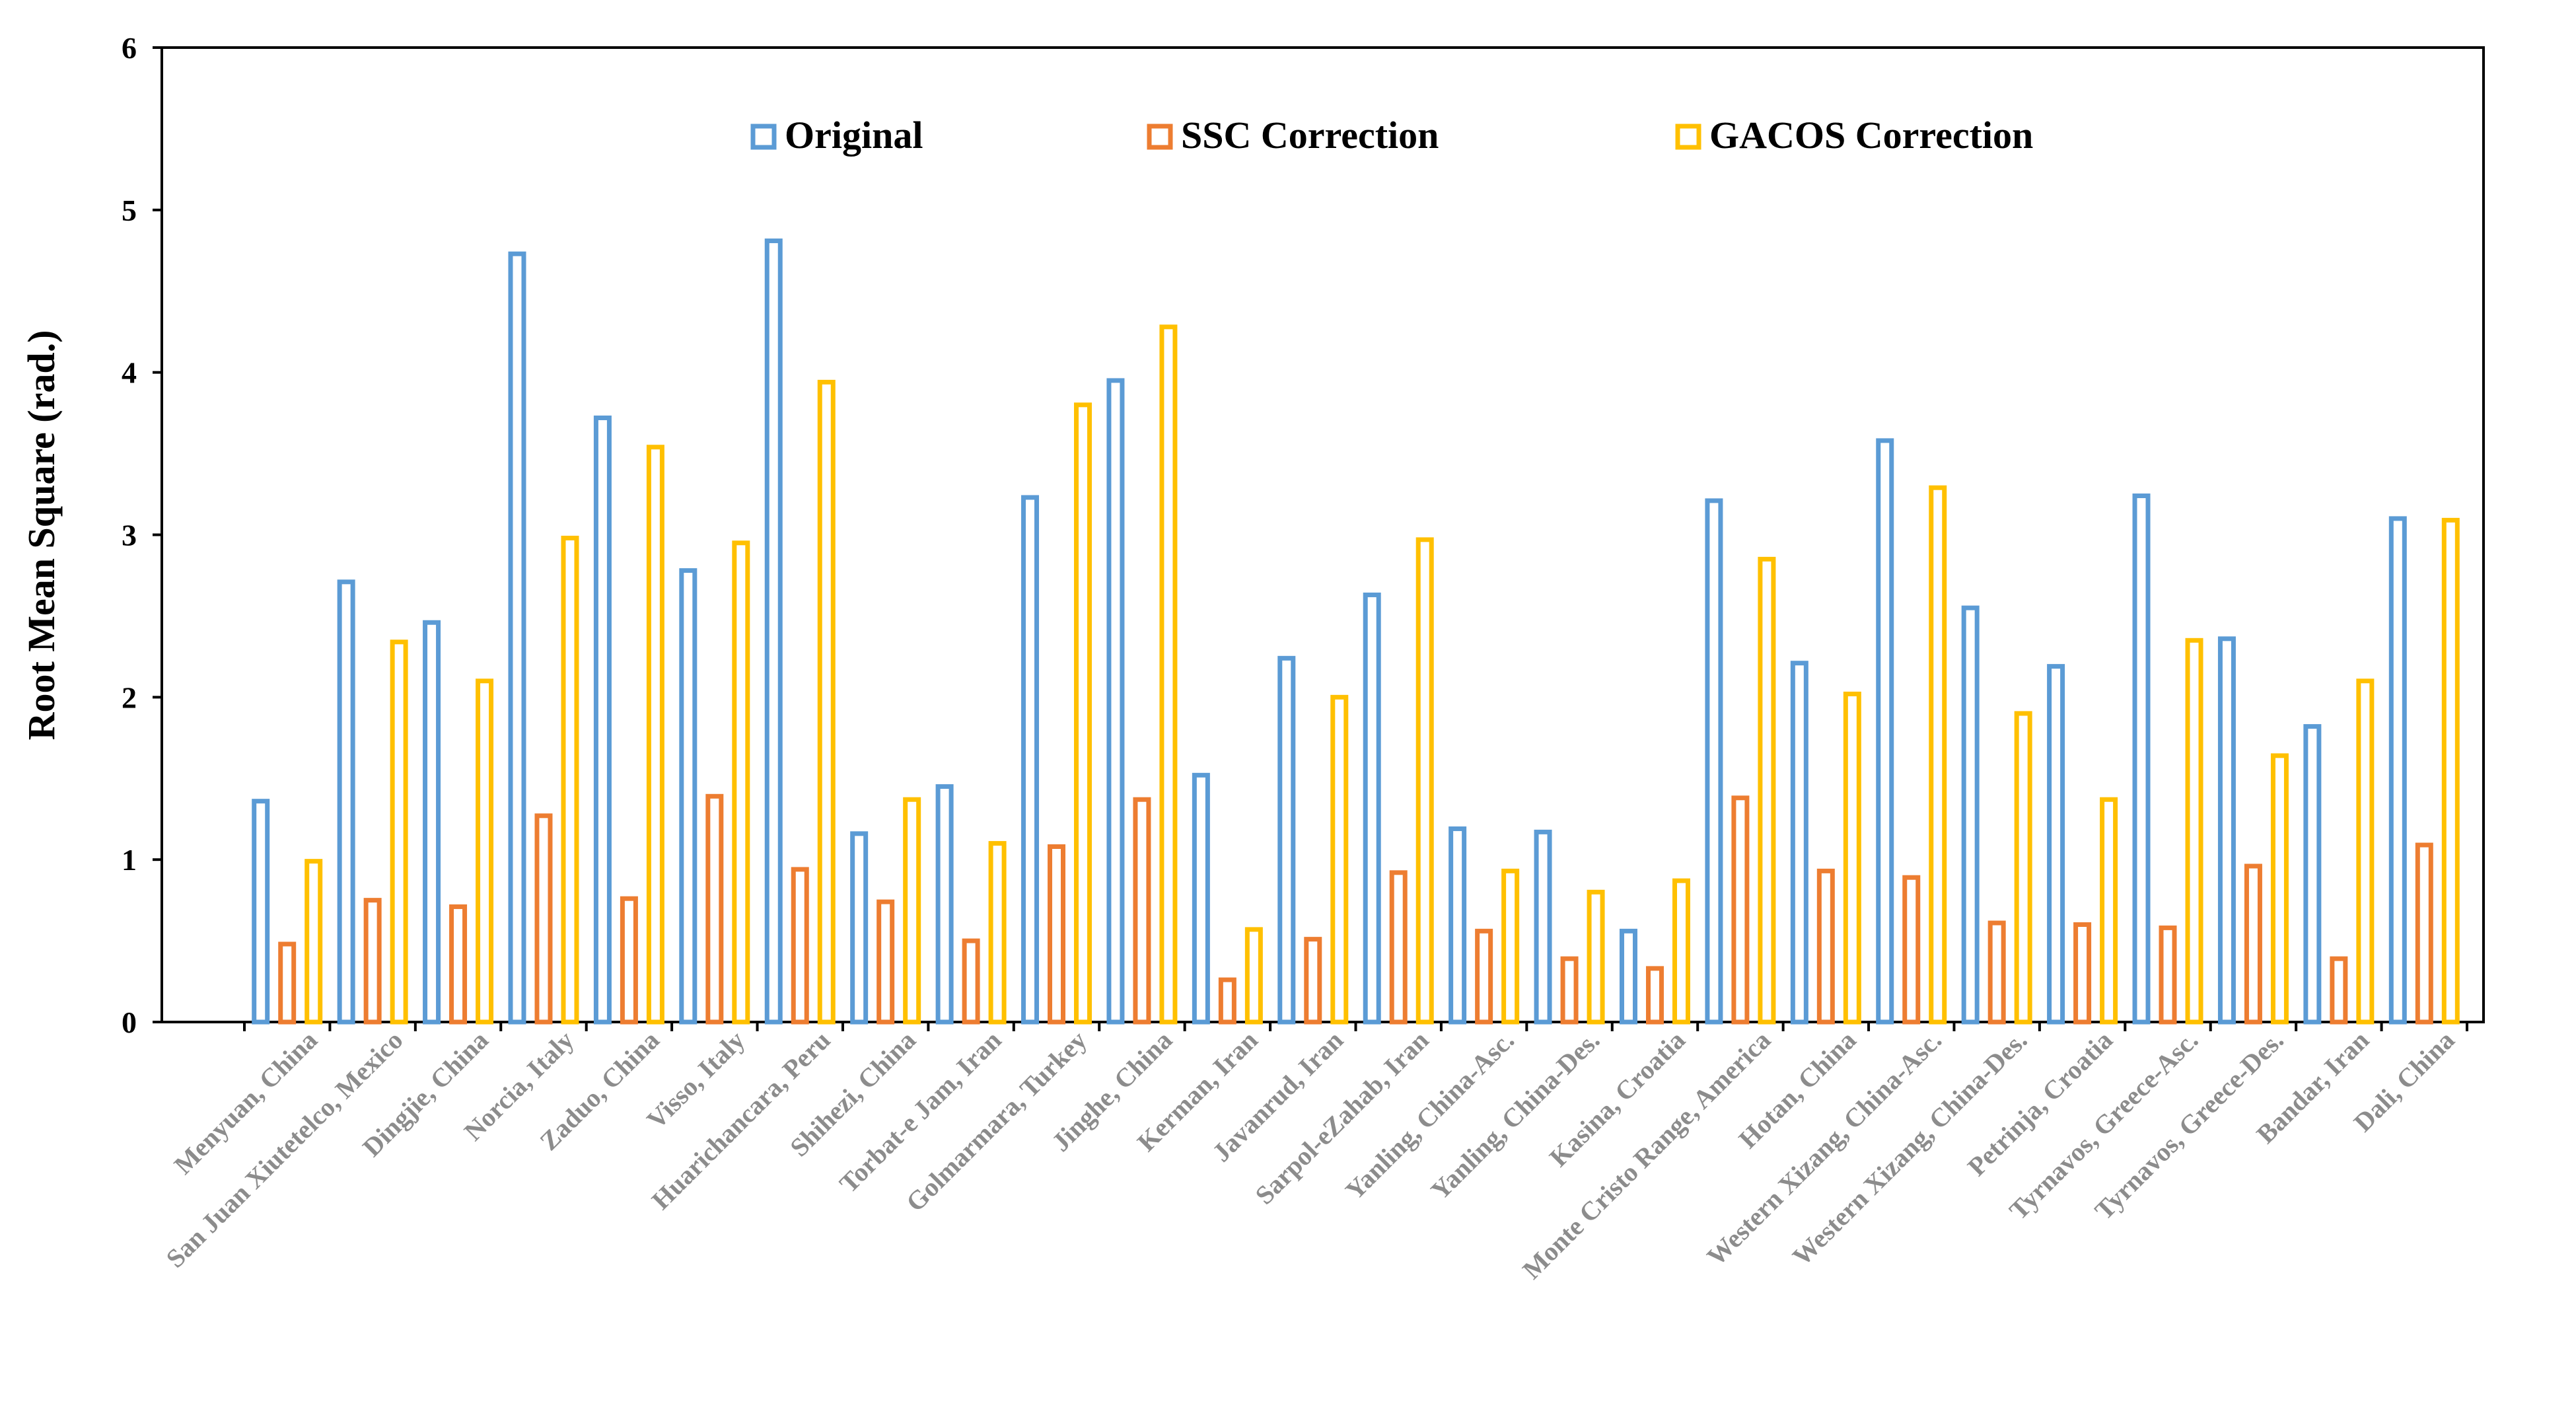  What do you see at coordinates (41, 535) in the screenshot?
I see `y-axis-title: Root Mean Square (rad.)` at bounding box center [41, 535].